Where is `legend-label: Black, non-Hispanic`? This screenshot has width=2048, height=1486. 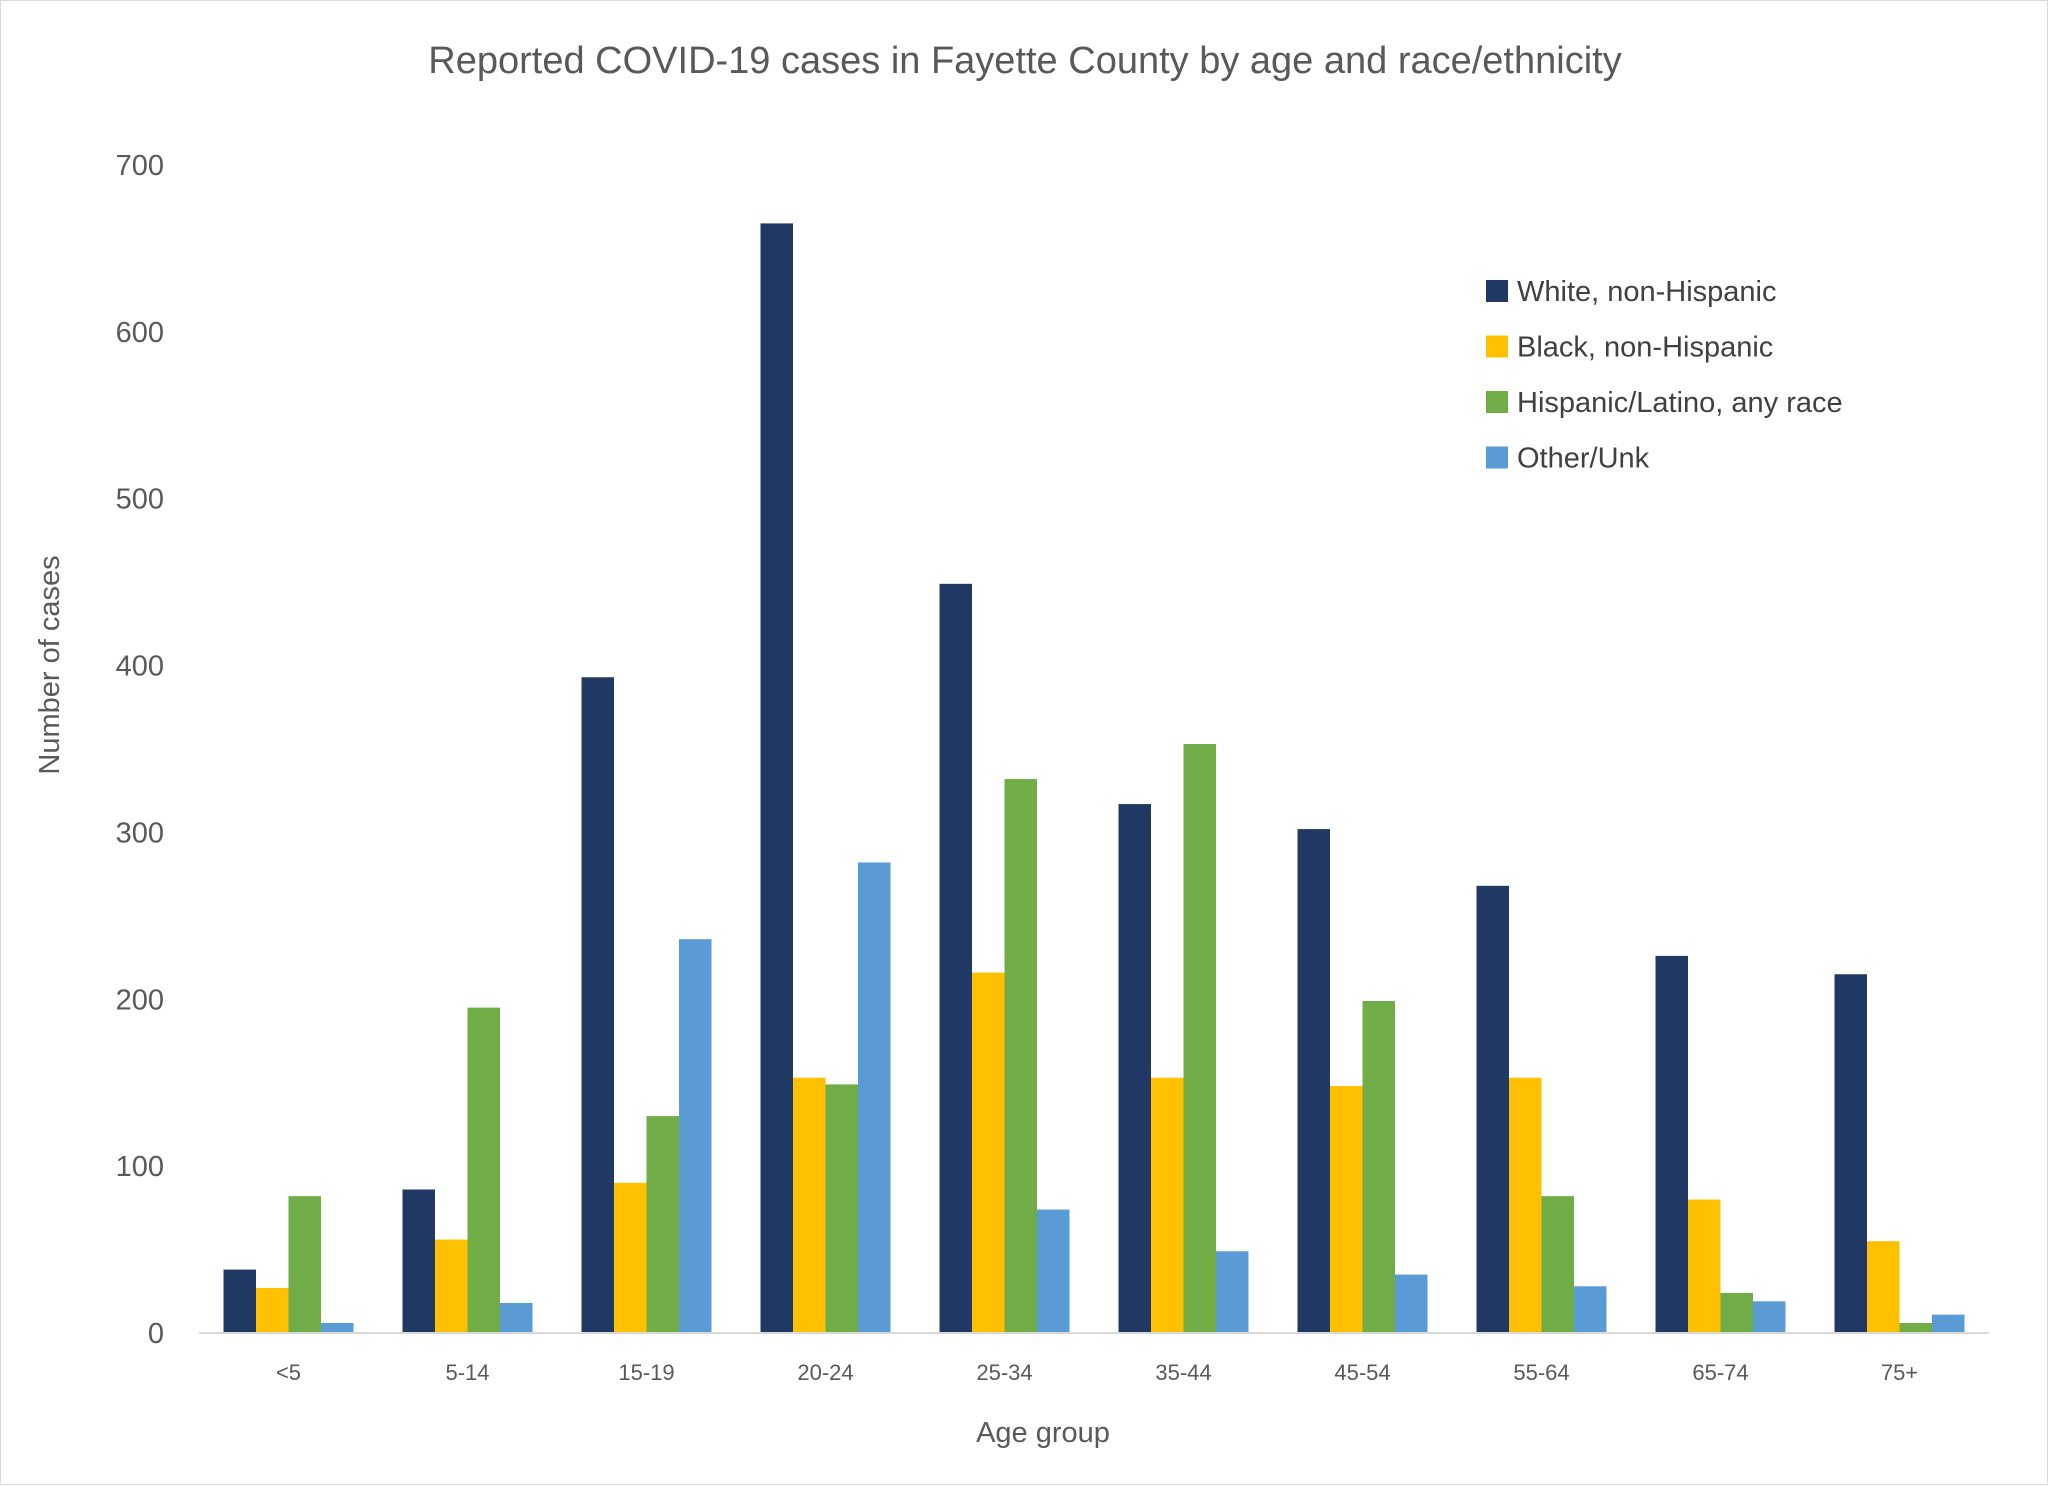 legend-label: Black, non-Hispanic is located at coordinates (1645, 348).